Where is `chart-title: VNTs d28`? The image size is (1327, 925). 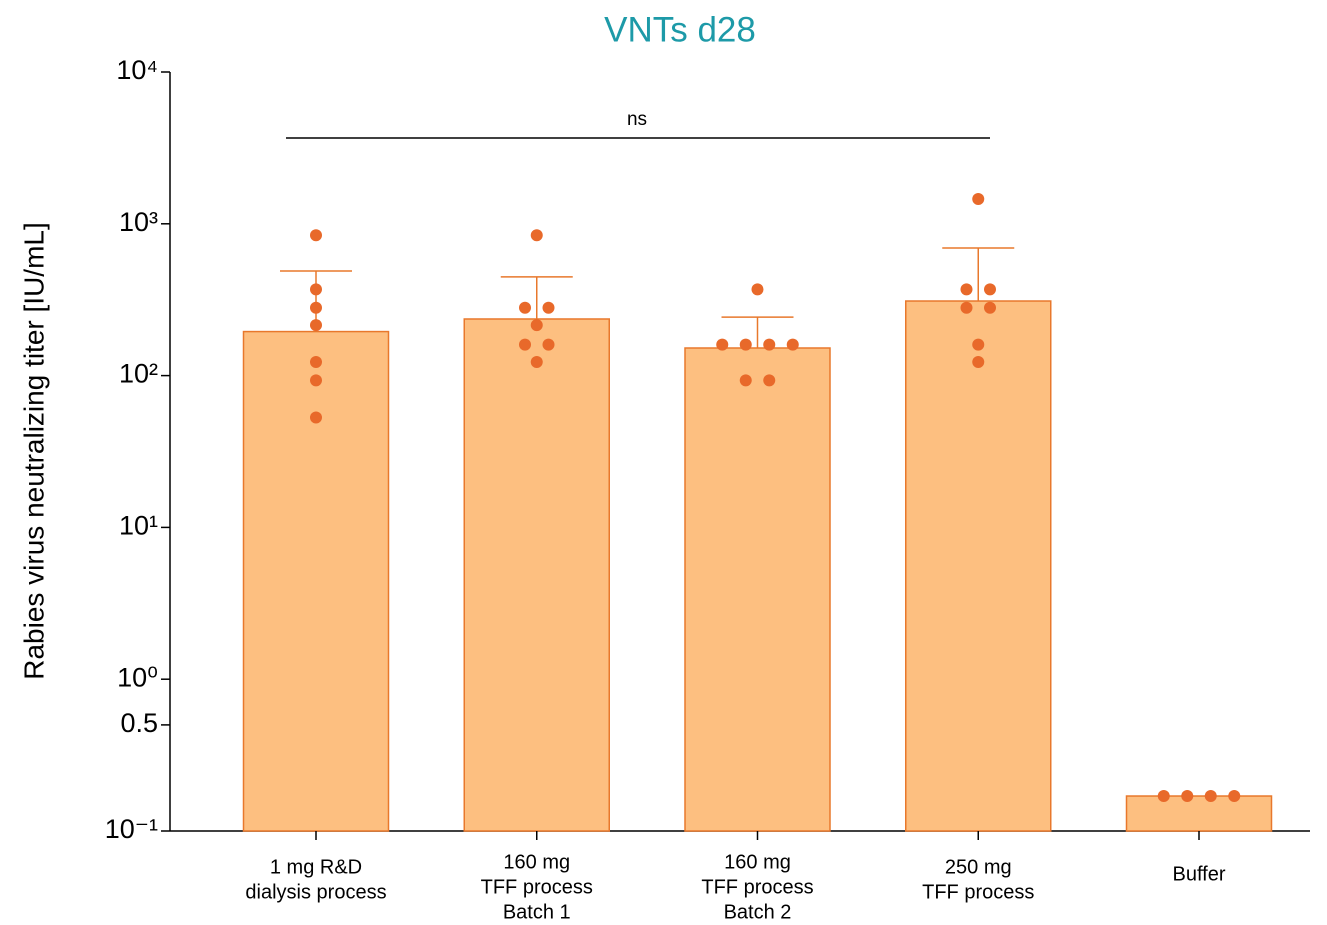
chart-title: VNTs d28 is located at coordinates (680, 29).